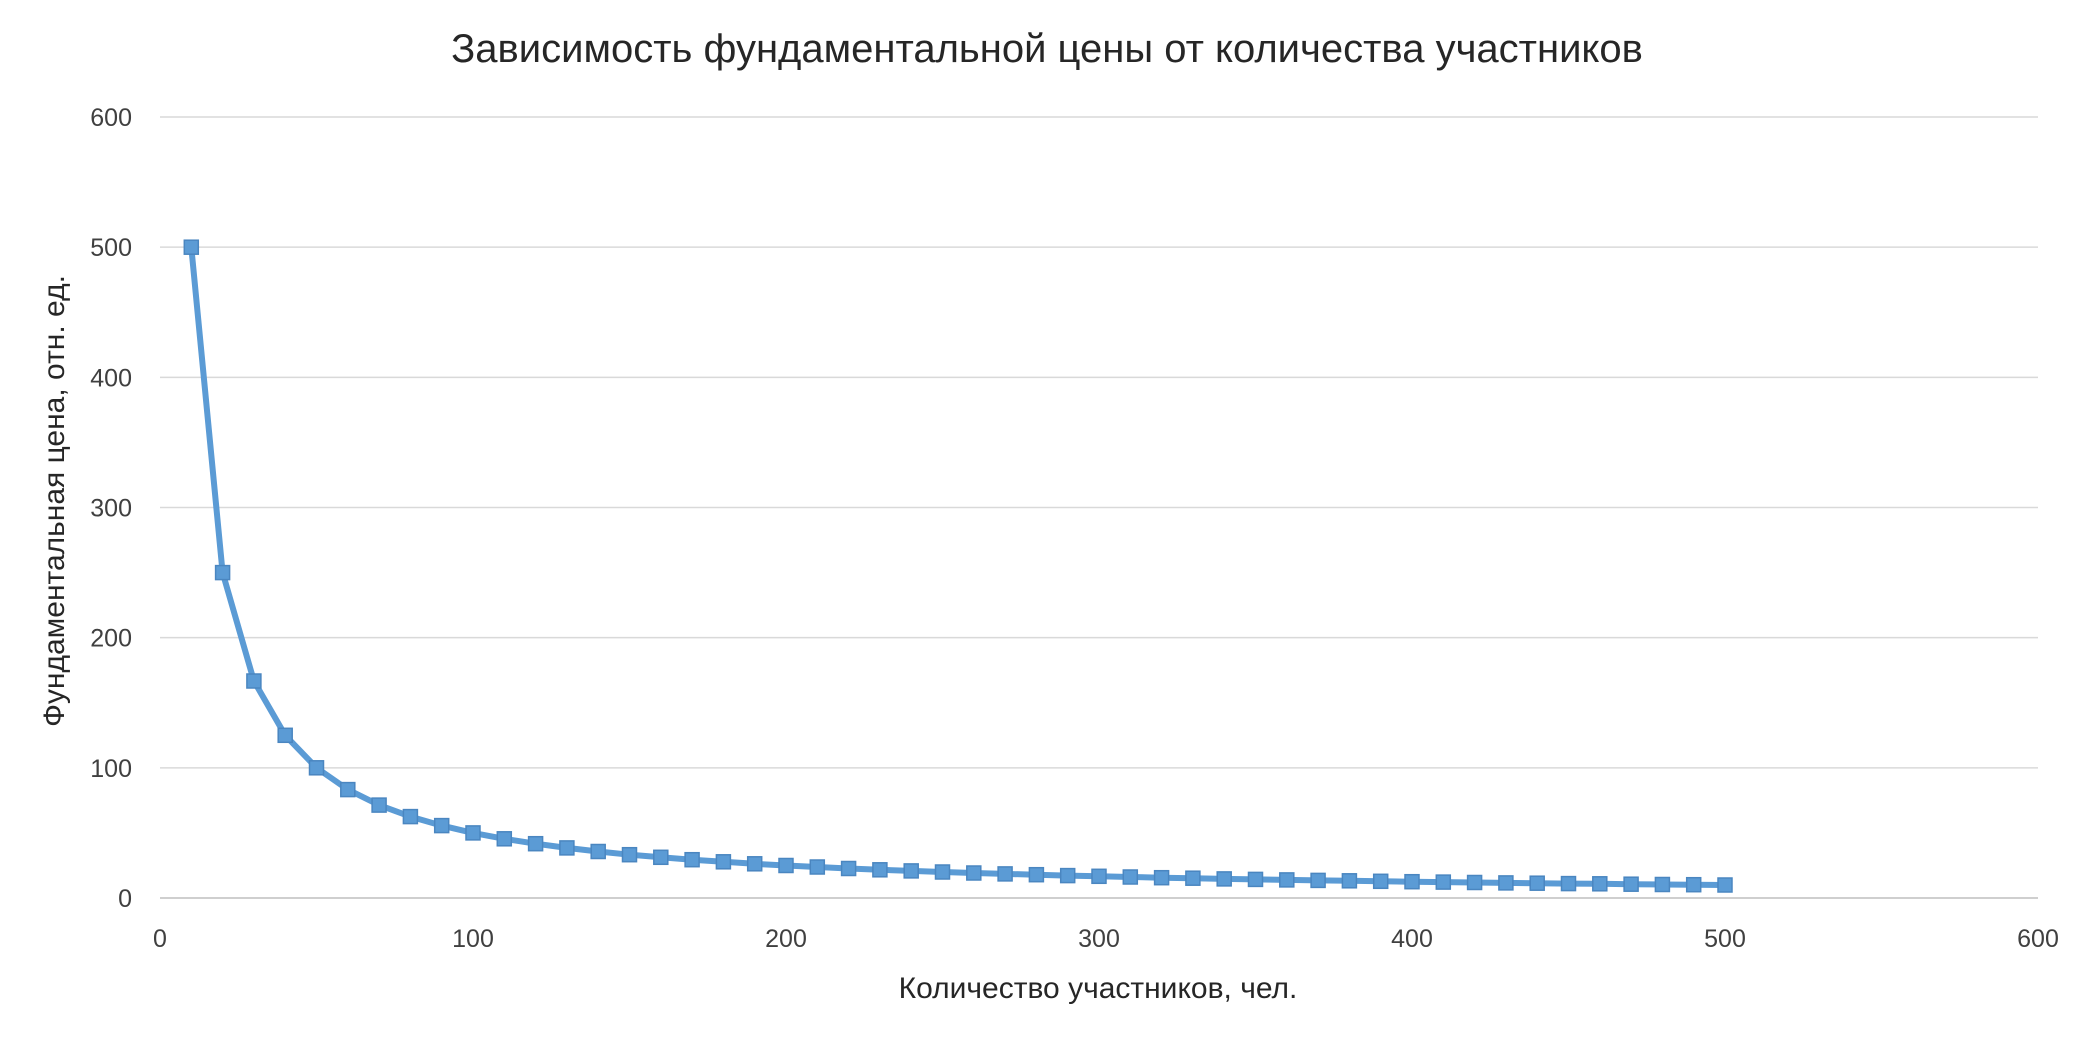 This screenshot has height=1047, width=2094. What do you see at coordinates (111, 378) in the screenshot?
I see `y-tick-label: 400` at bounding box center [111, 378].